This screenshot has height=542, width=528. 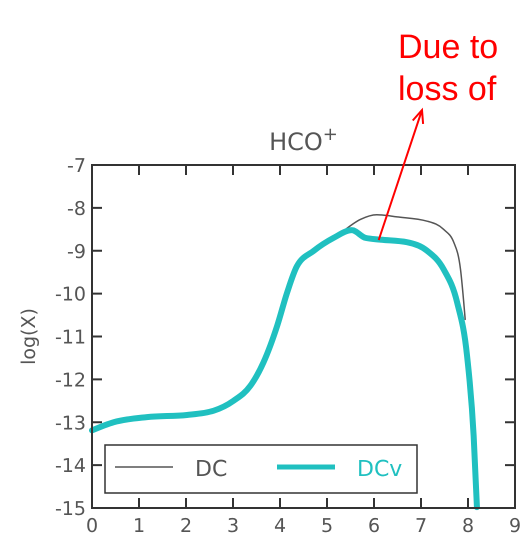 What do you see at coordinates (70, 295) in the screenshot?
I see `y-tick-label: -10` at bounding box center [70, 295].